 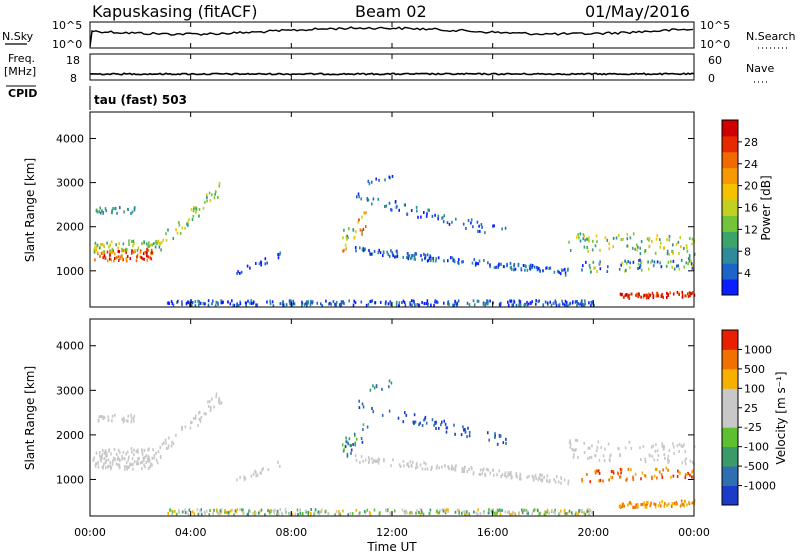 I want to click on x-tick-label: 04:00, so click(x=191, y=532).